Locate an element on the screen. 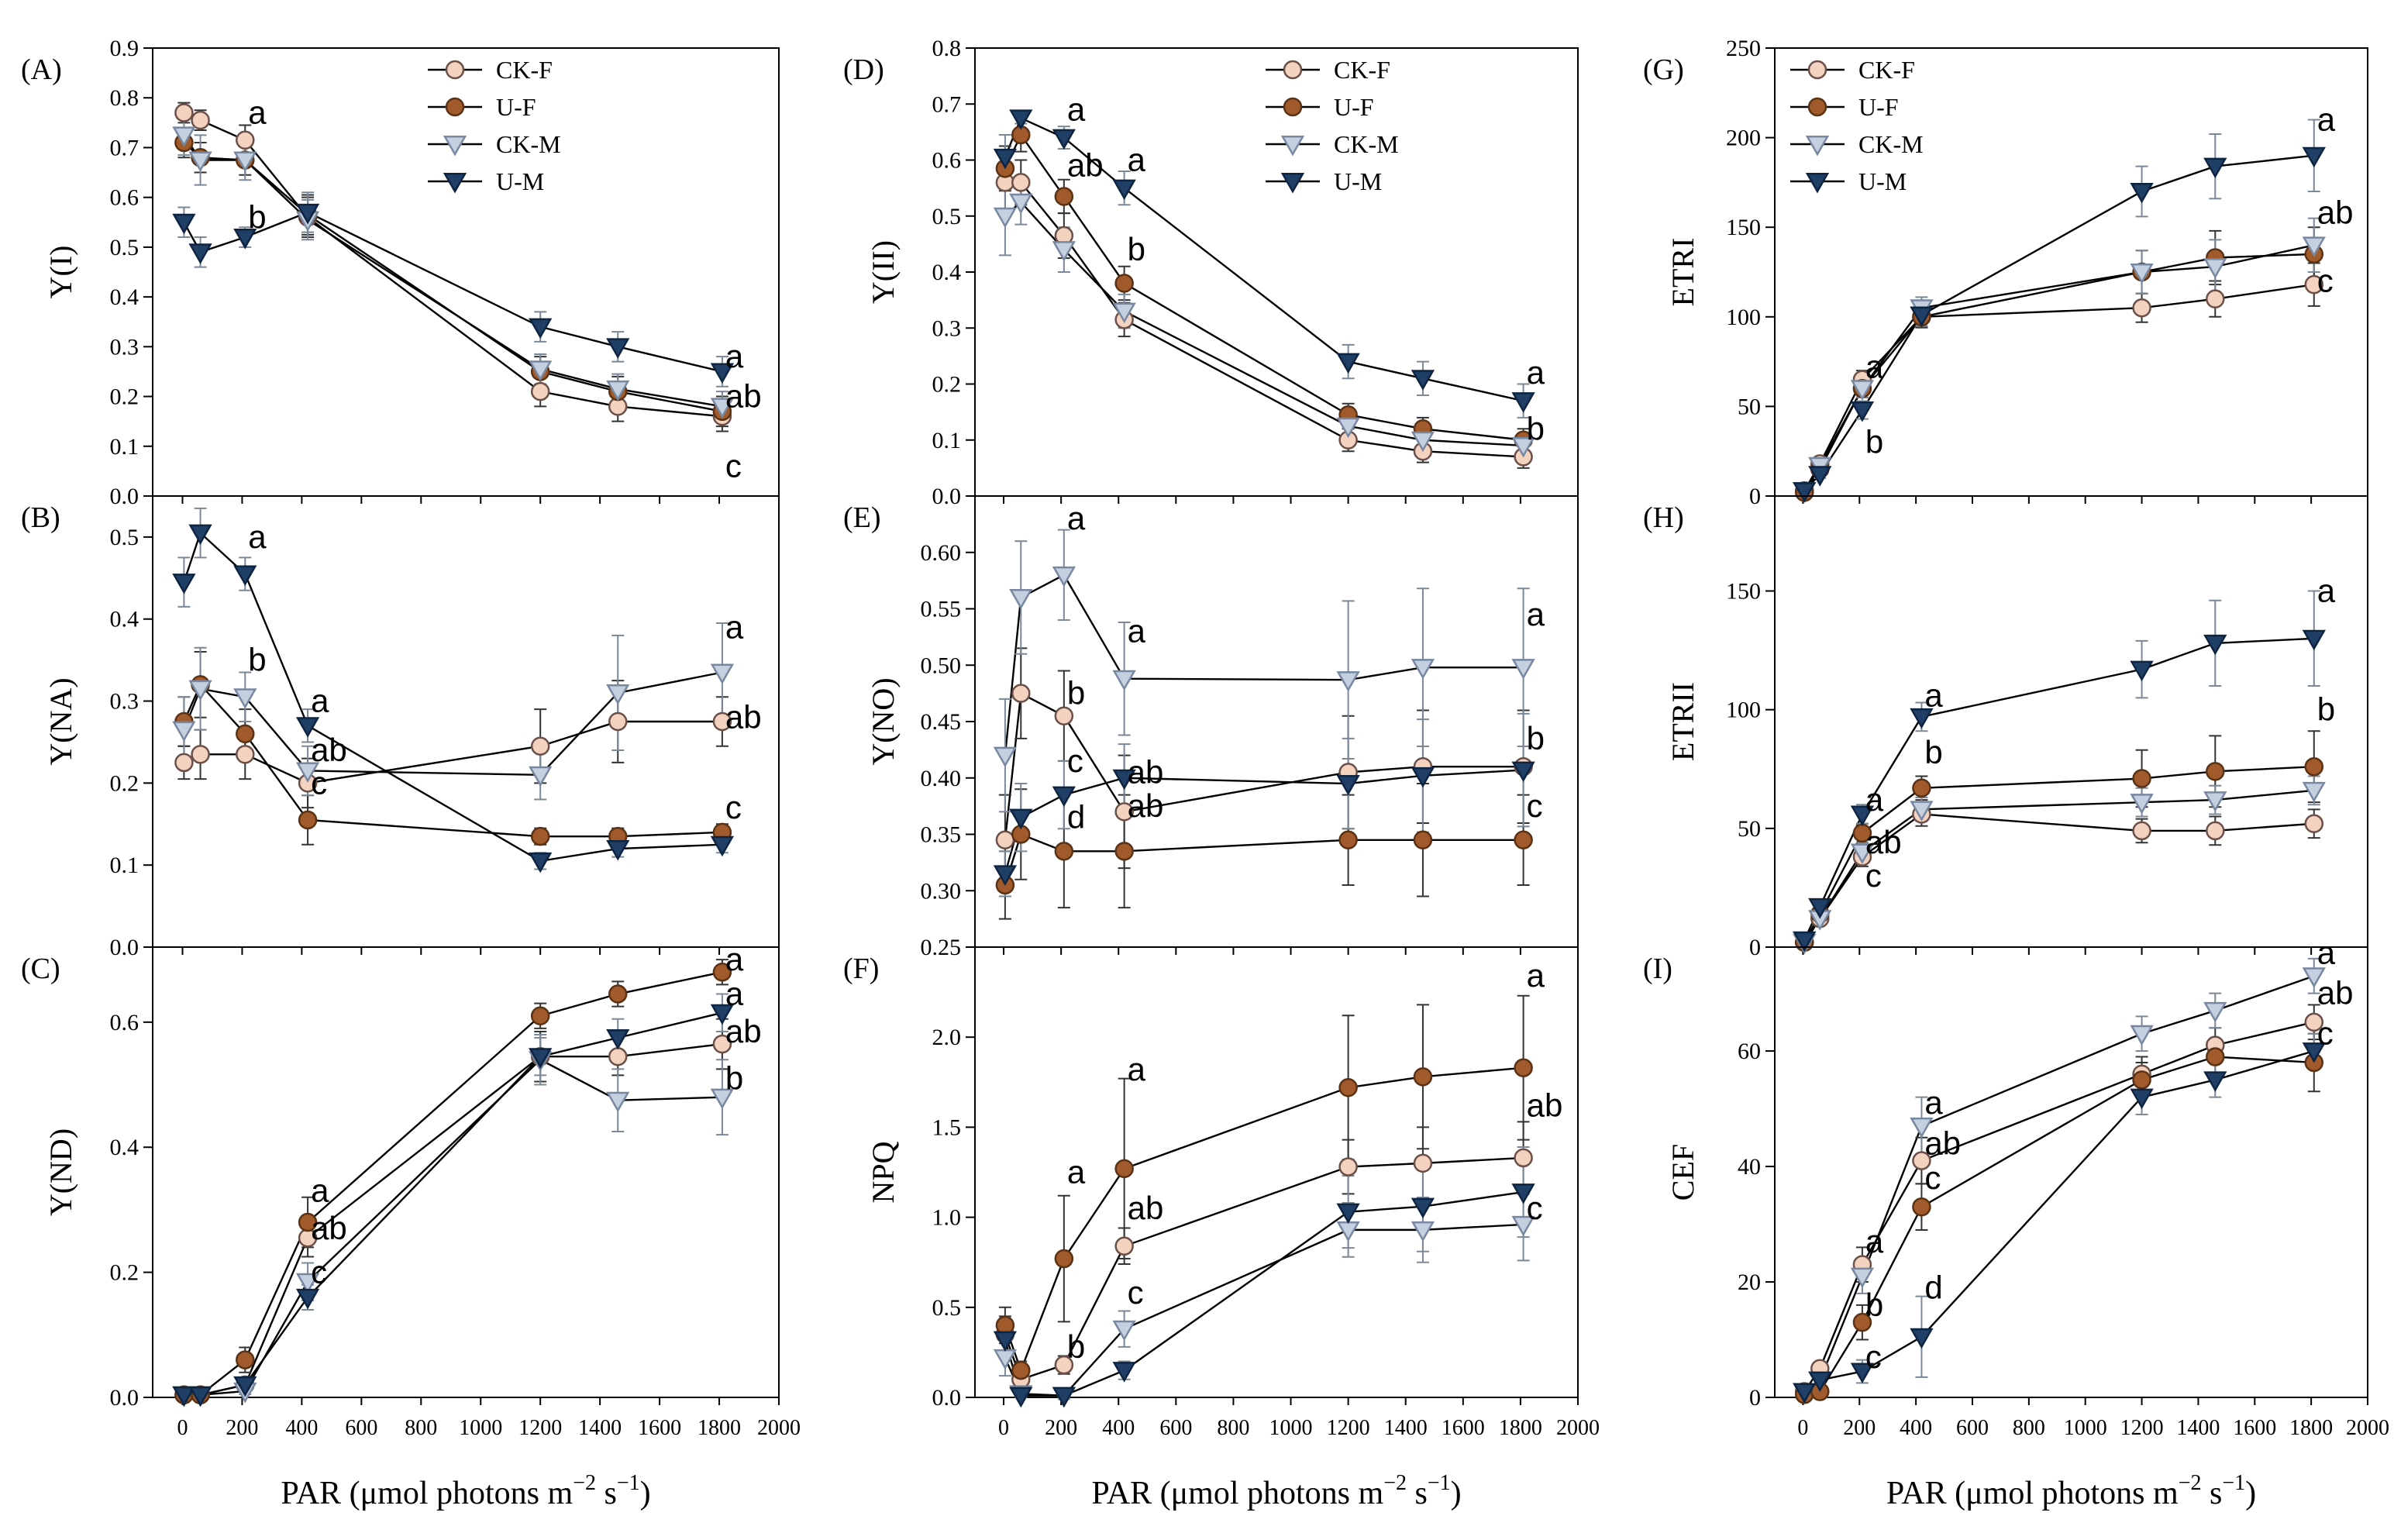 This screenshot has height=1540, width=2394. panel-tag: (G) is located at coordinates (1663, 69).